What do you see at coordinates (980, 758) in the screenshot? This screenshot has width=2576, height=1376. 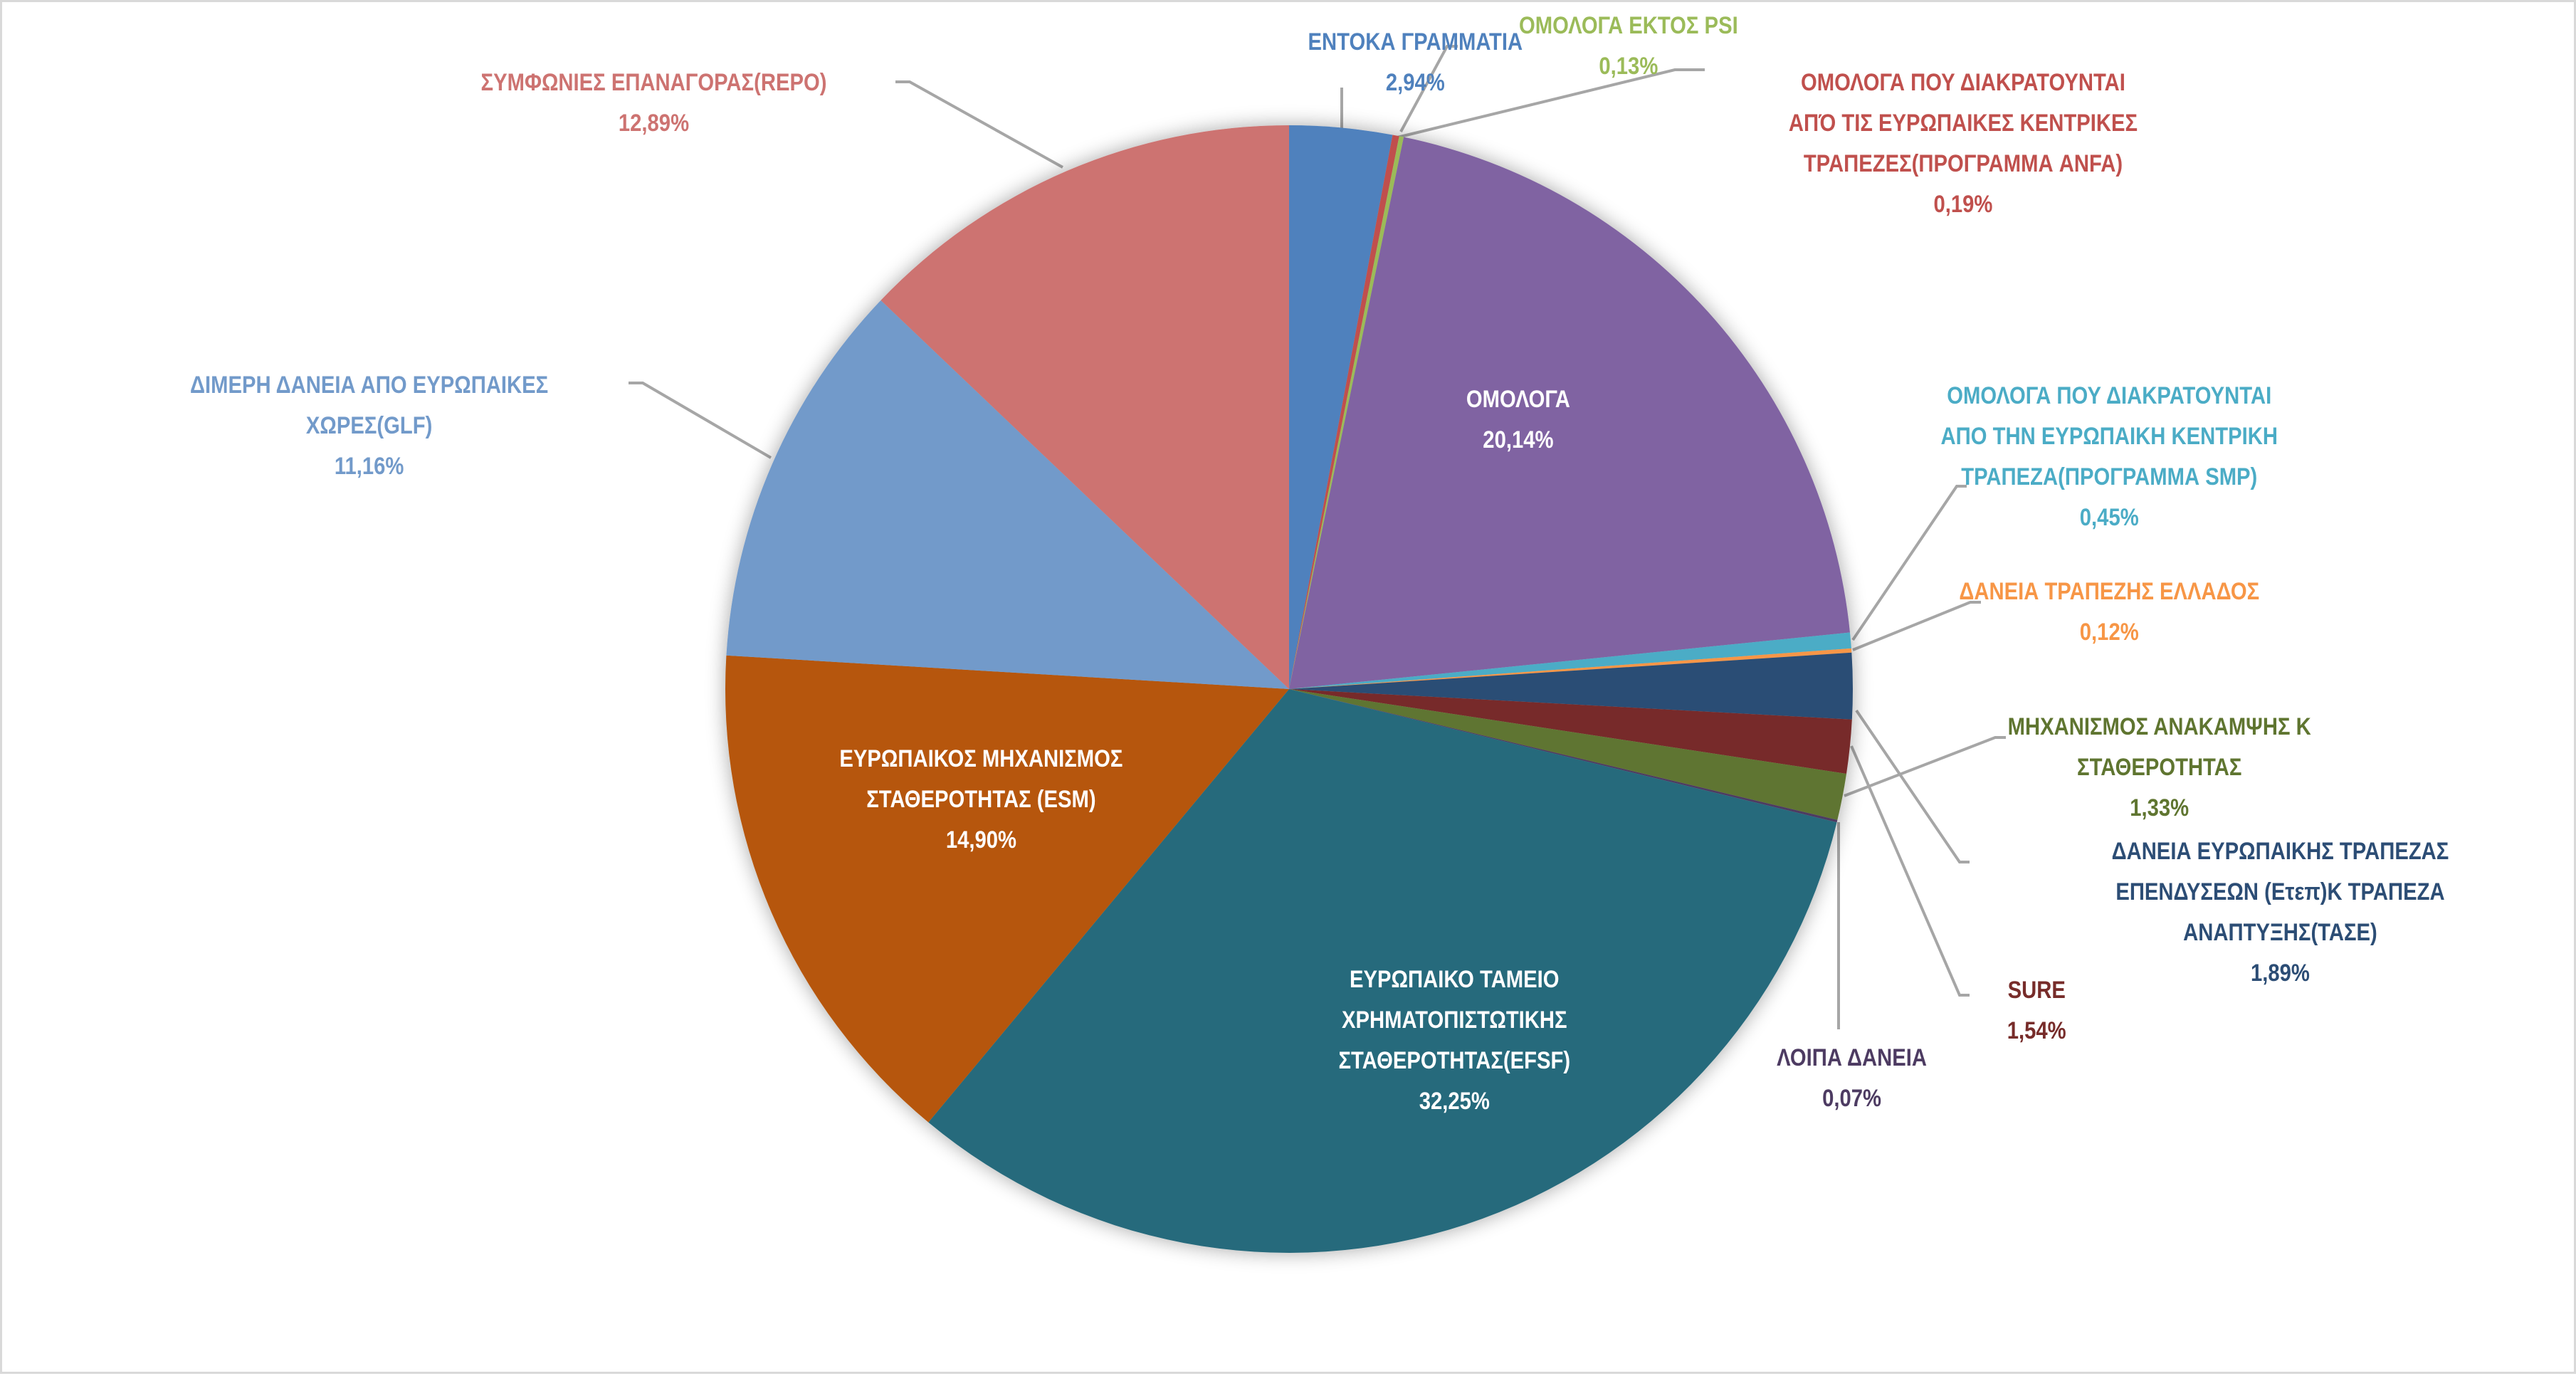 I see `data-label-category: ΕΥΡΩΠΑΙΚΟΣ ΜΗΧΑΝΙΣΜΟΣ` at bounding box center [980, 758].